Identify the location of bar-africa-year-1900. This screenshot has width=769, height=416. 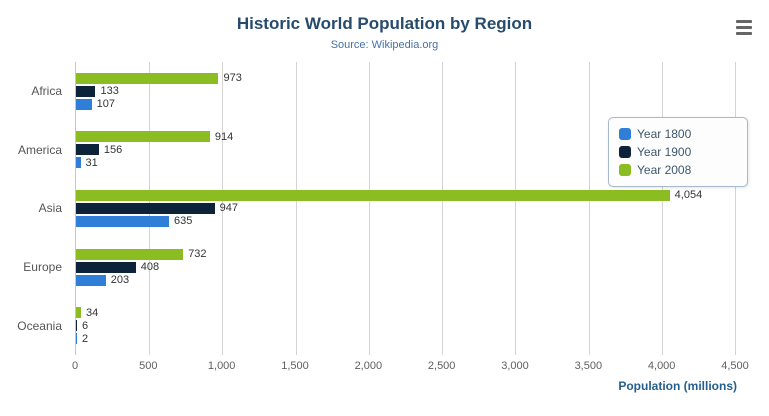
(86, 91).